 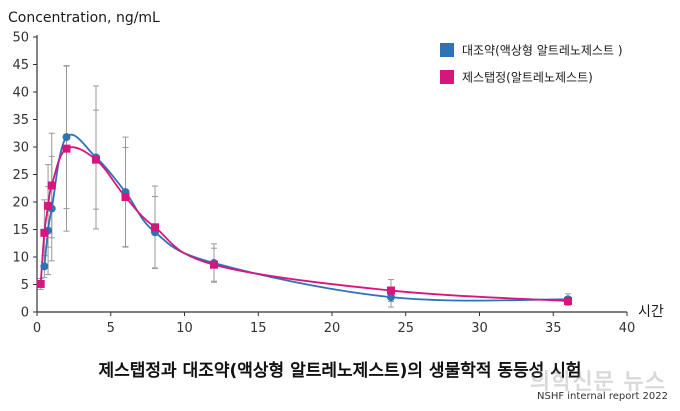 I want to click on x-tick-label: 0, so click(x=37, y=328).